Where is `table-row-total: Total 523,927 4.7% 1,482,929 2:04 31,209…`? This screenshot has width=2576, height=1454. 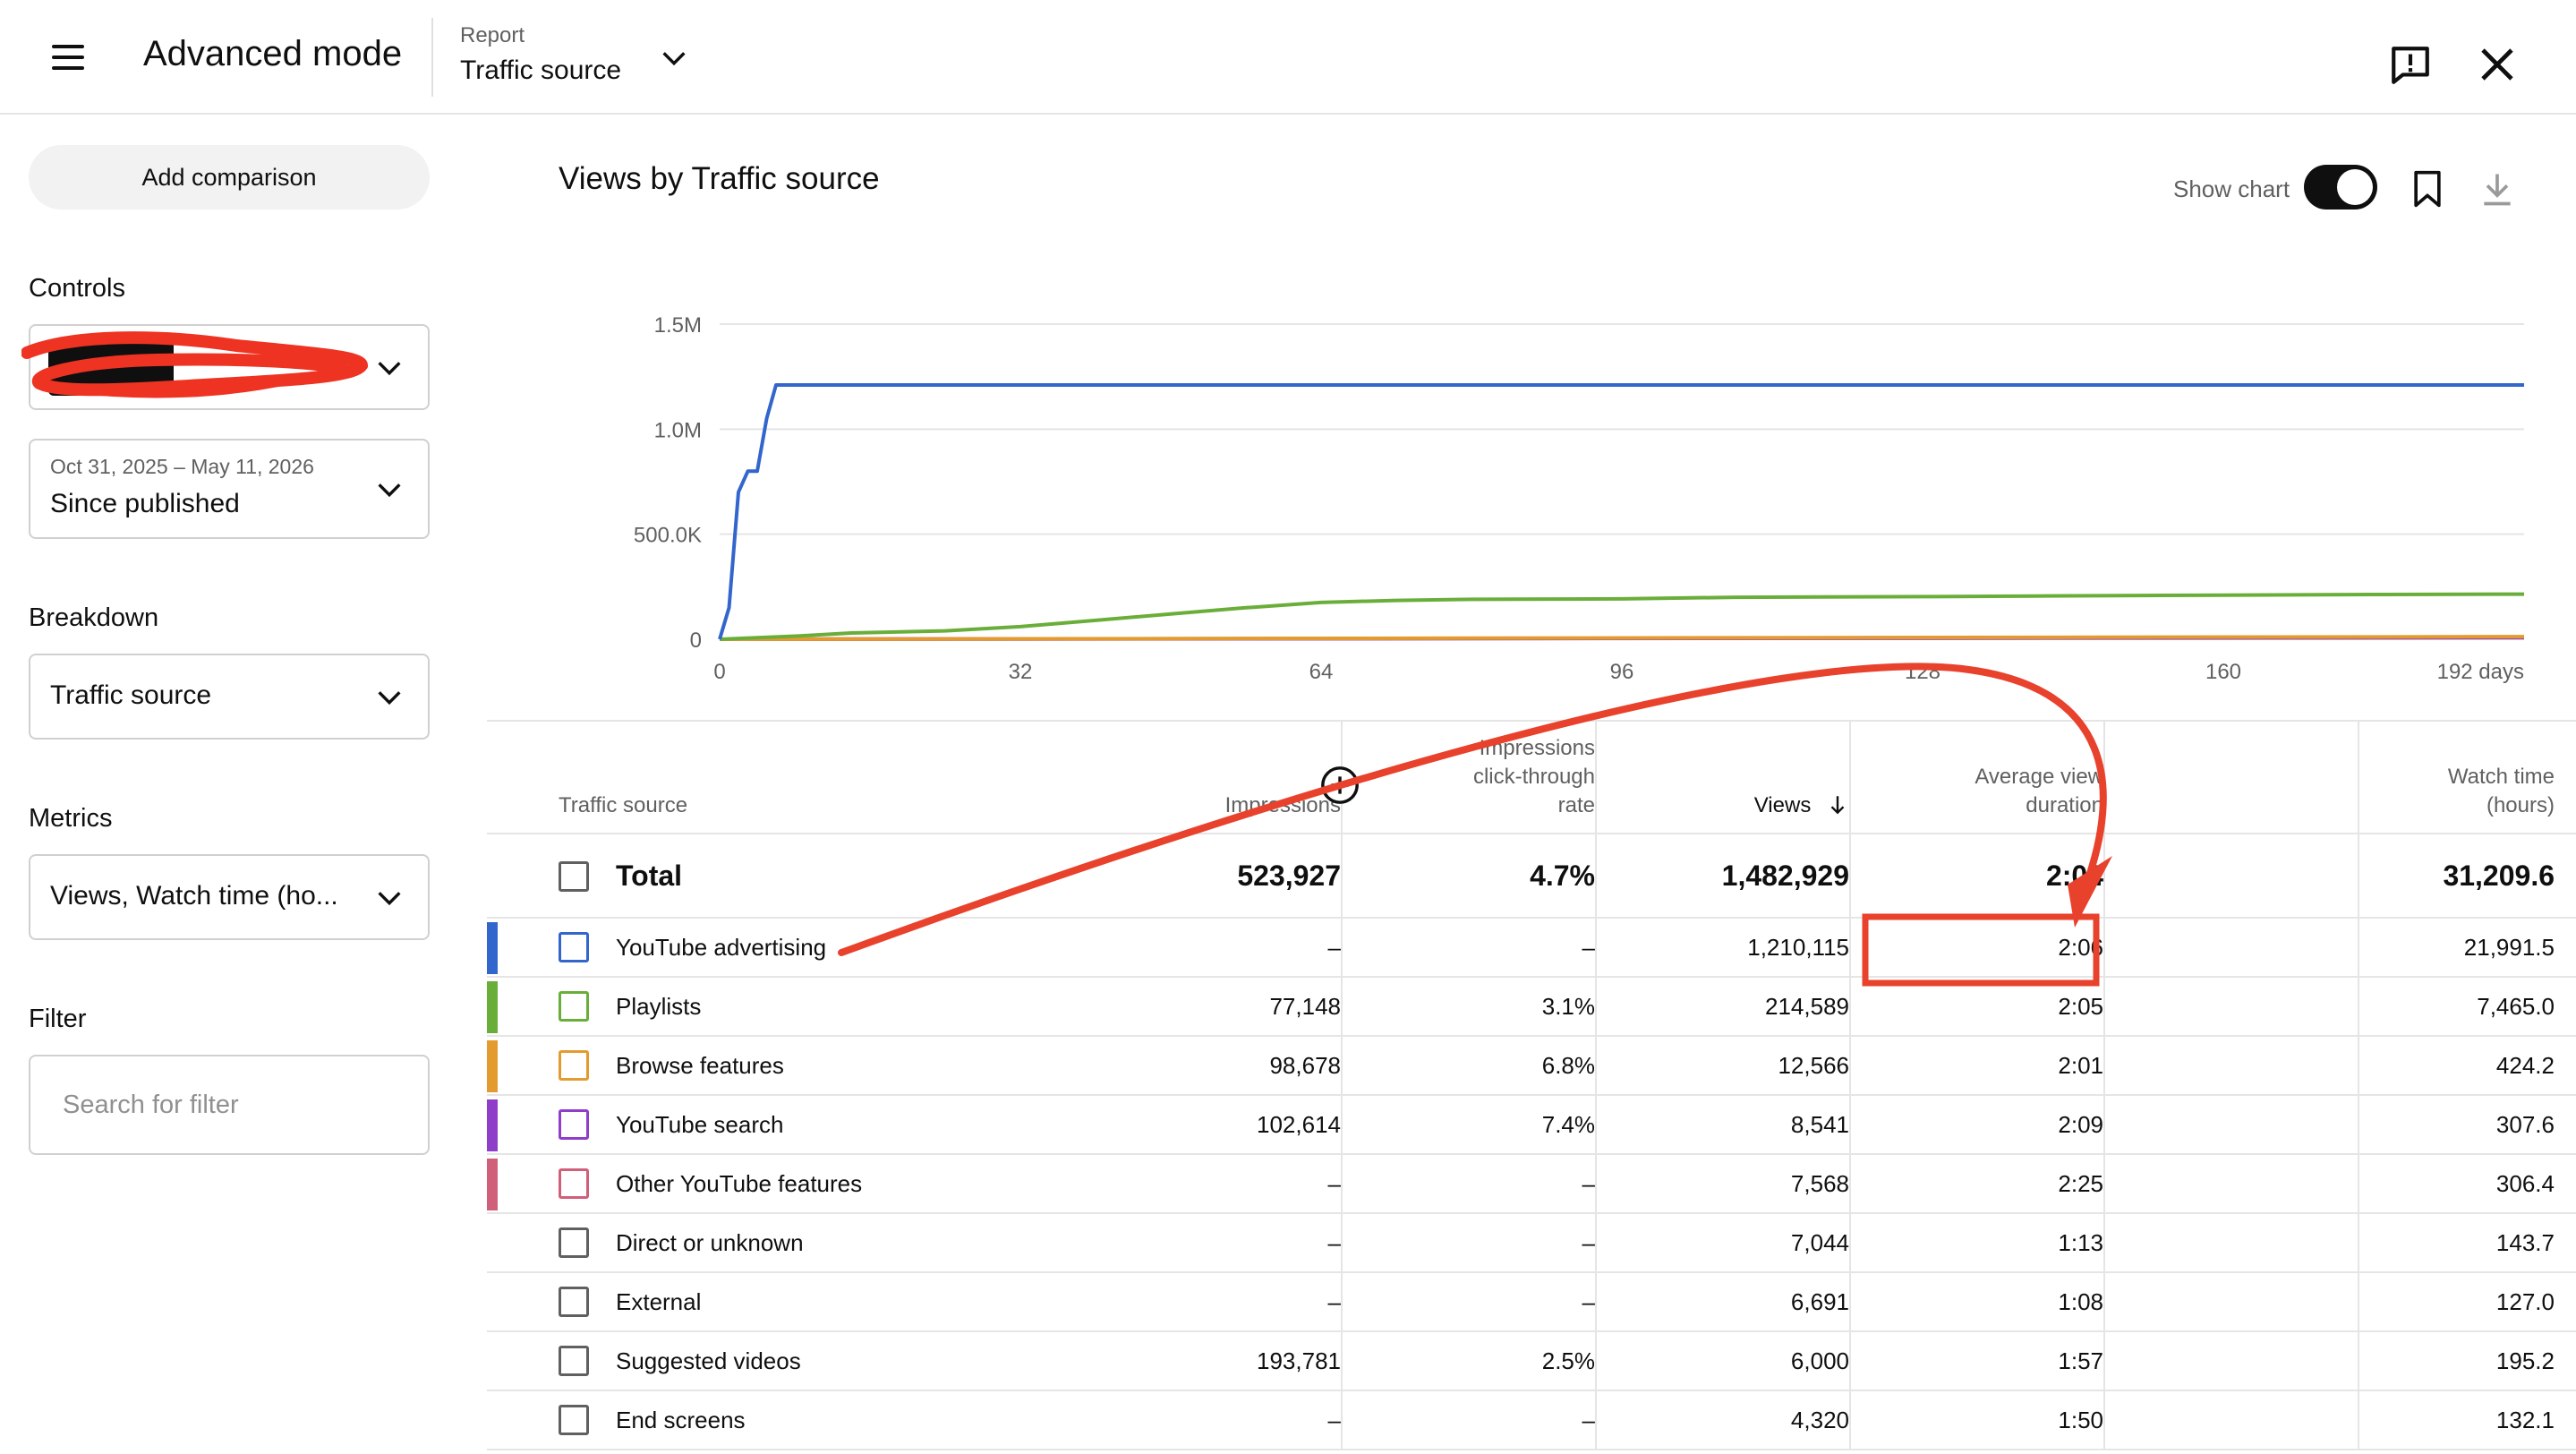 table-row-total: Total 523,927 4.7% 1,482,929 2:04 31,209… is located at coordinates (1531, 876).